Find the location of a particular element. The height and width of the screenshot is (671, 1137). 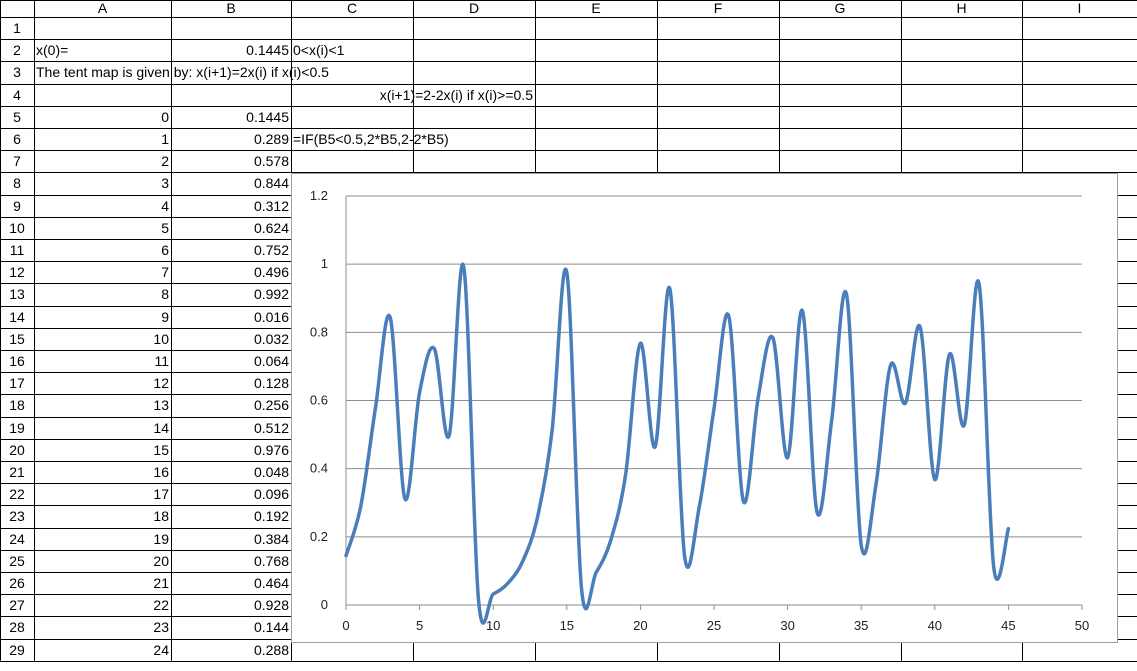

cell-A10: 5 is located at coordinates (165, 227).